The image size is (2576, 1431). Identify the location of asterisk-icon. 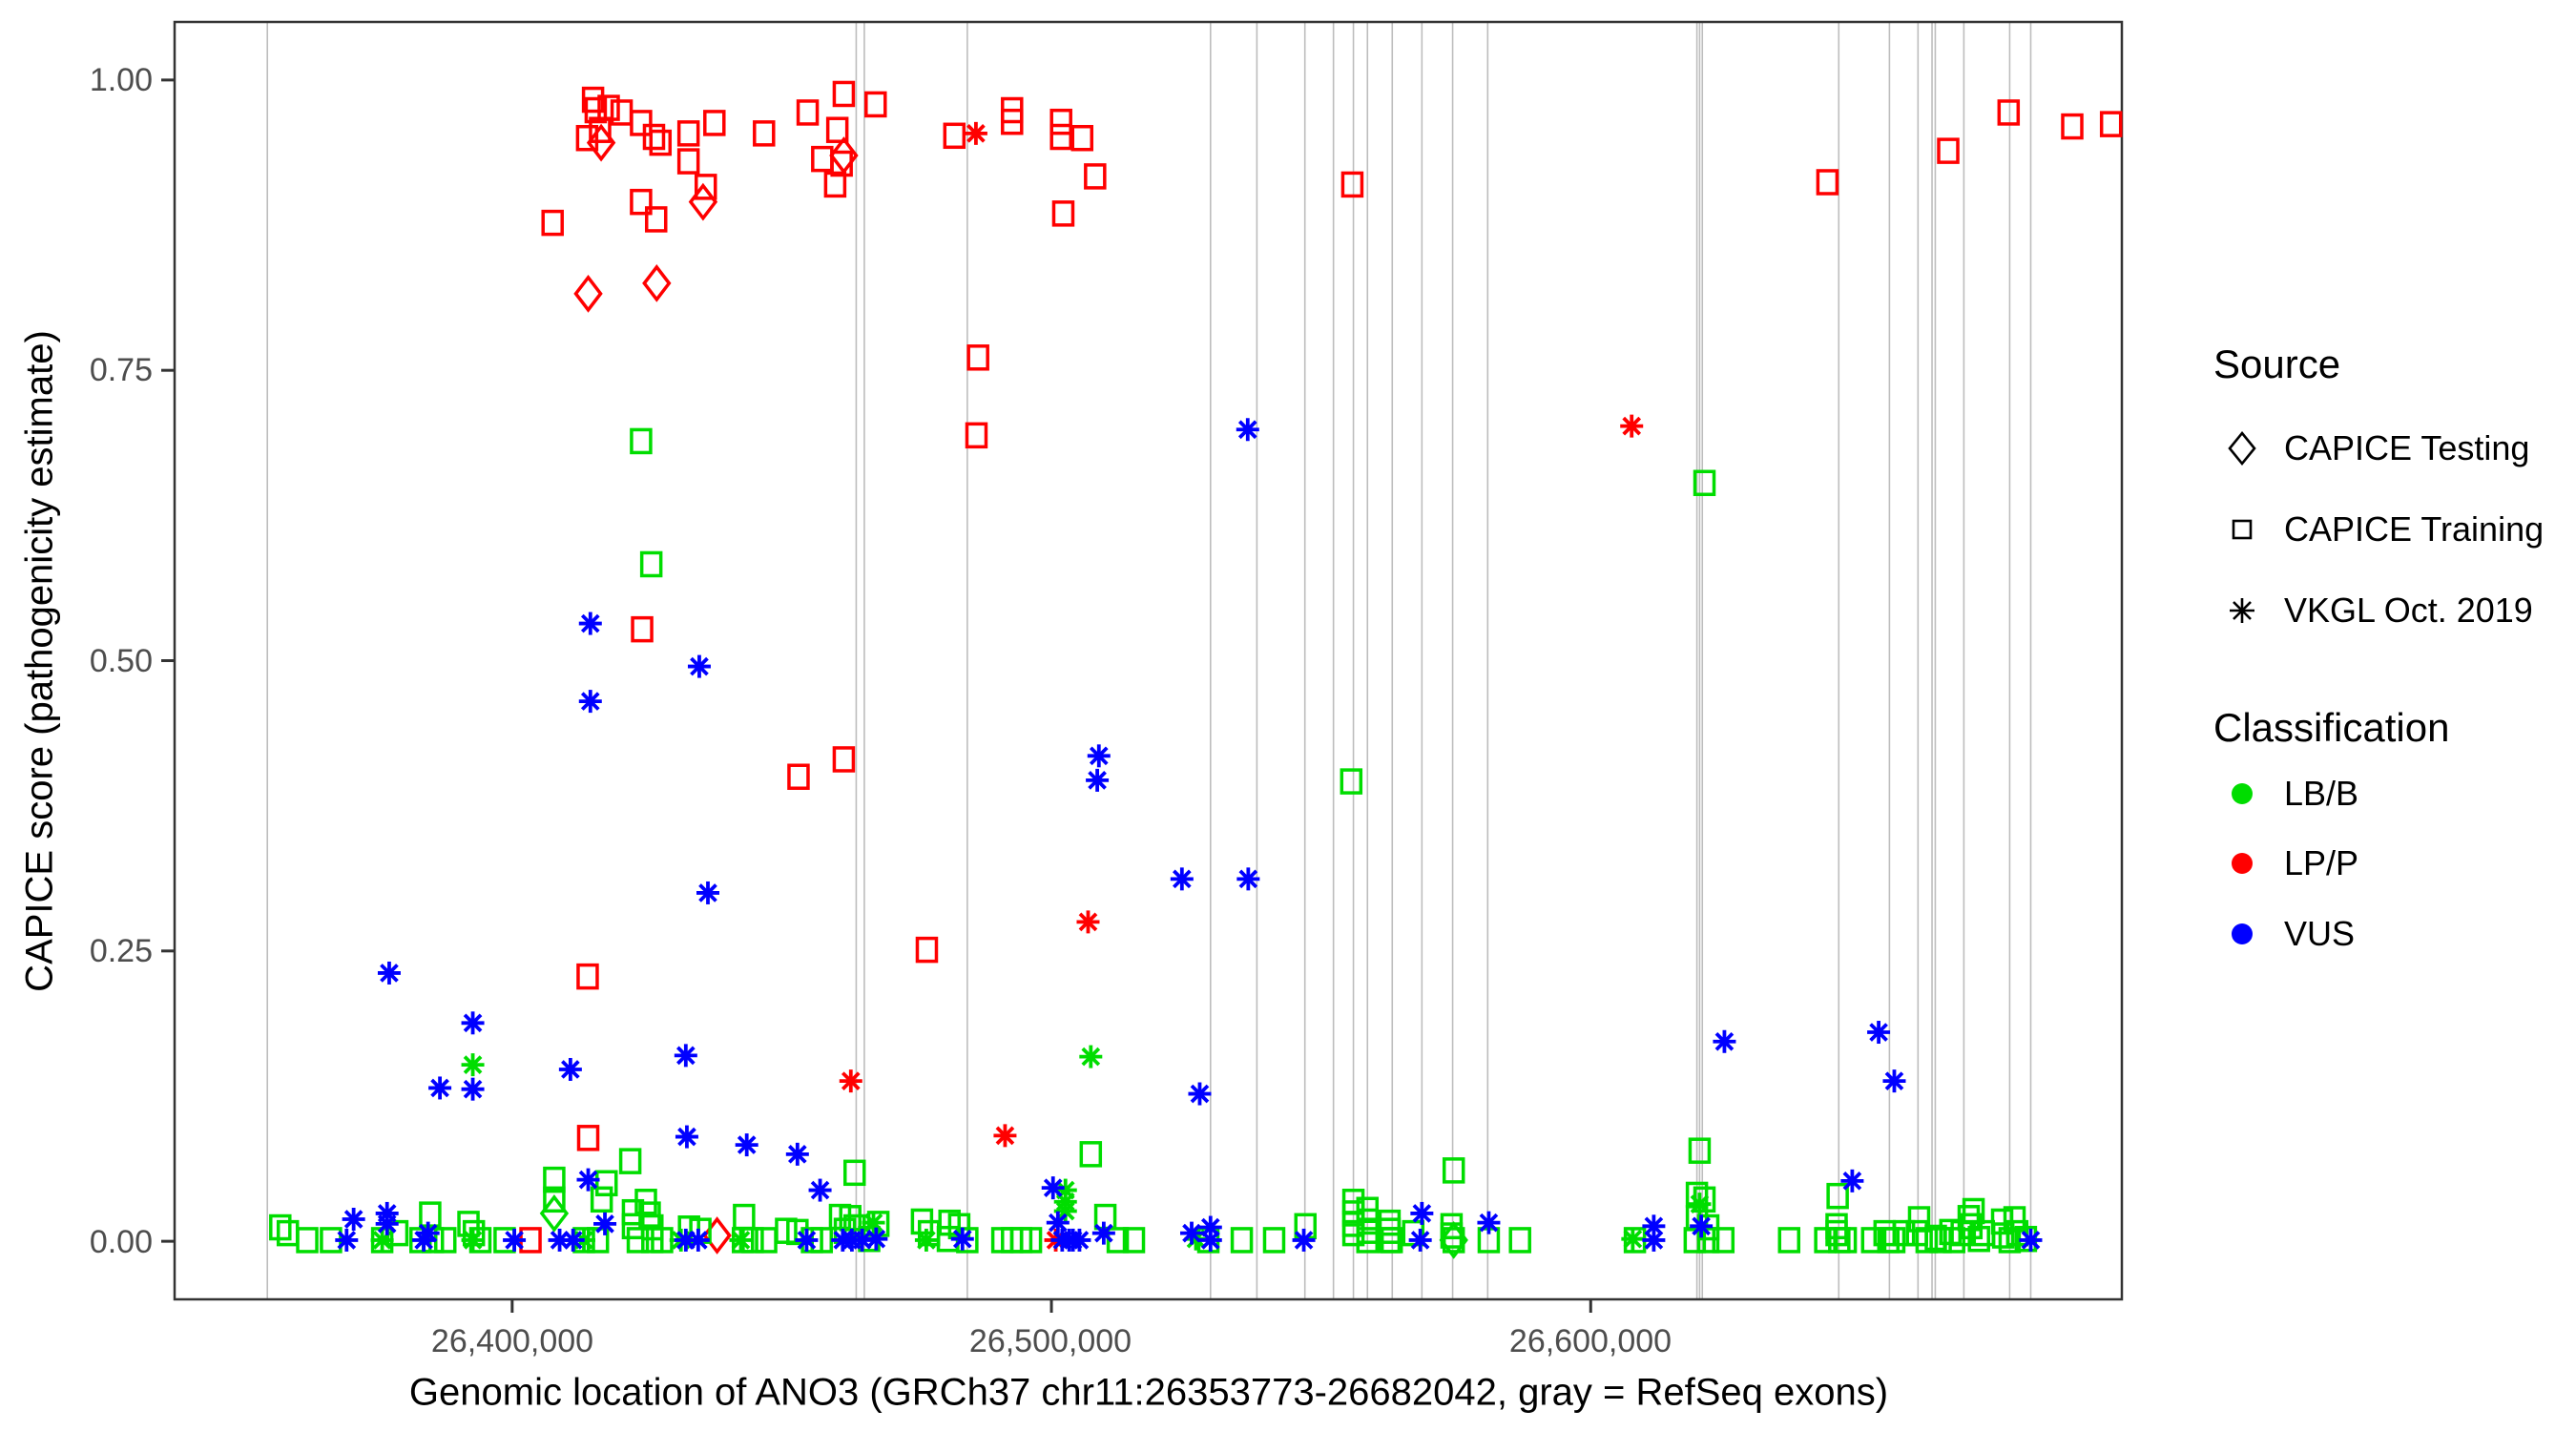
(2242, 611).